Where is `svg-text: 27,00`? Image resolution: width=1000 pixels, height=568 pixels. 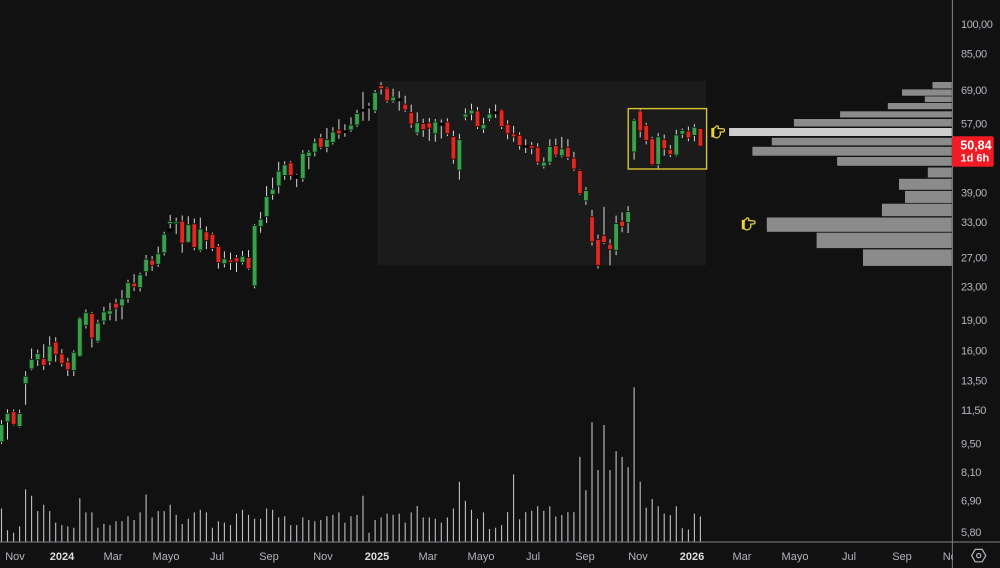
svg-text: 27,00 is located at coordinates (974, 258).